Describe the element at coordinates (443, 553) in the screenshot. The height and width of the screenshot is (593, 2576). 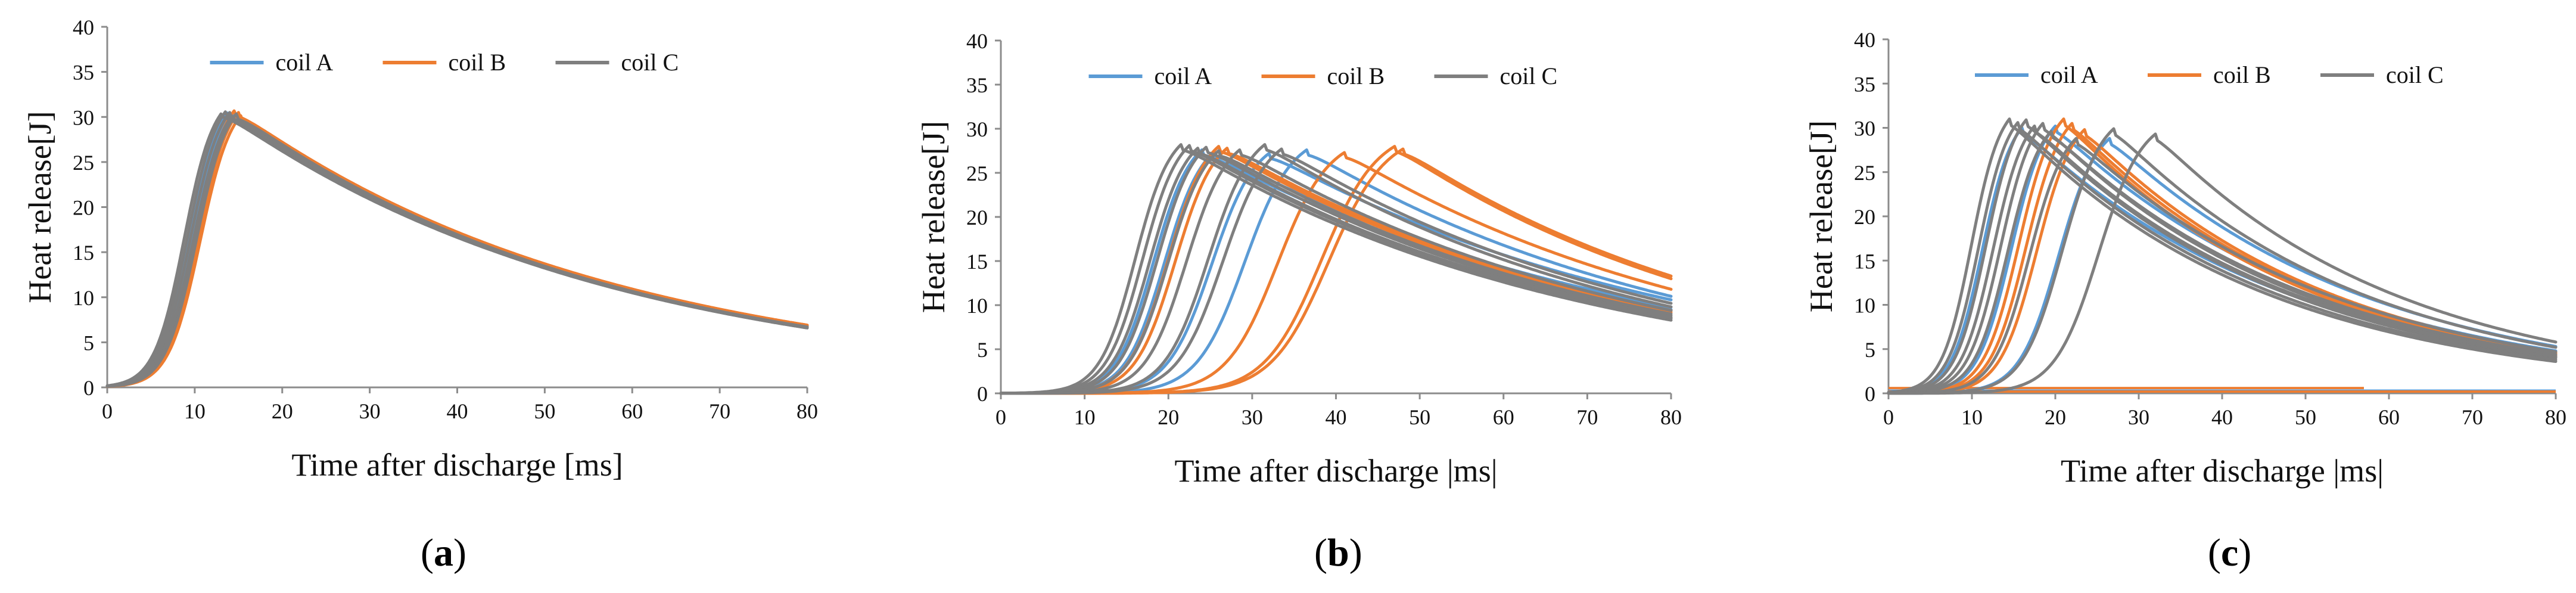
I see `panel-caption-a: (a)` at that location.